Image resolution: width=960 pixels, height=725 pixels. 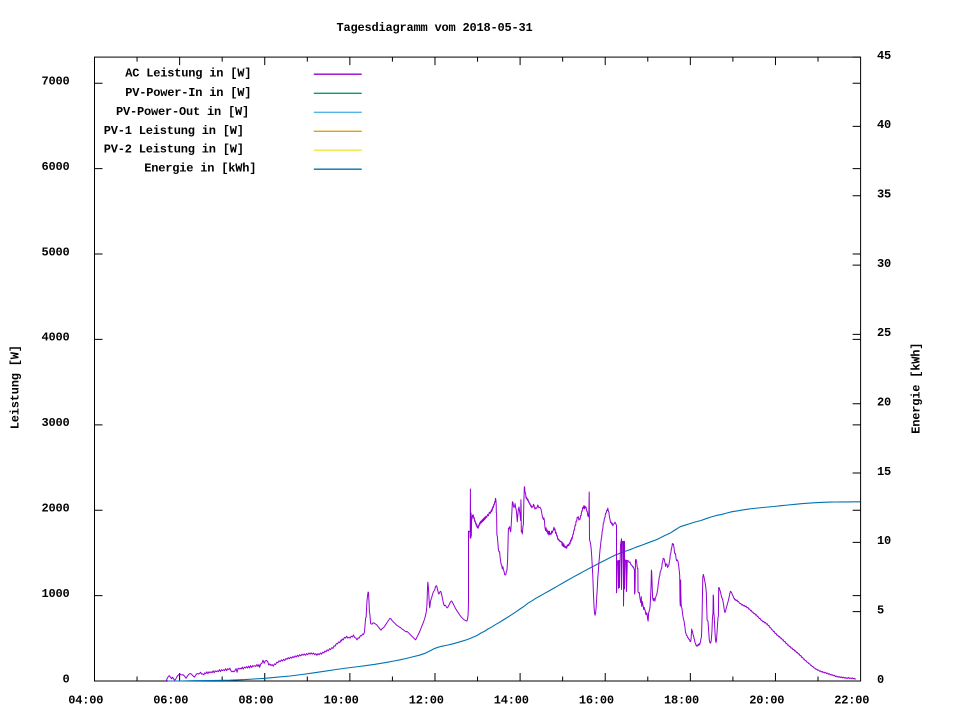 What do you see at coordinates (884, 403) in the screenshot?
I see `svg-text: 20` at bounding box center [884, 403].